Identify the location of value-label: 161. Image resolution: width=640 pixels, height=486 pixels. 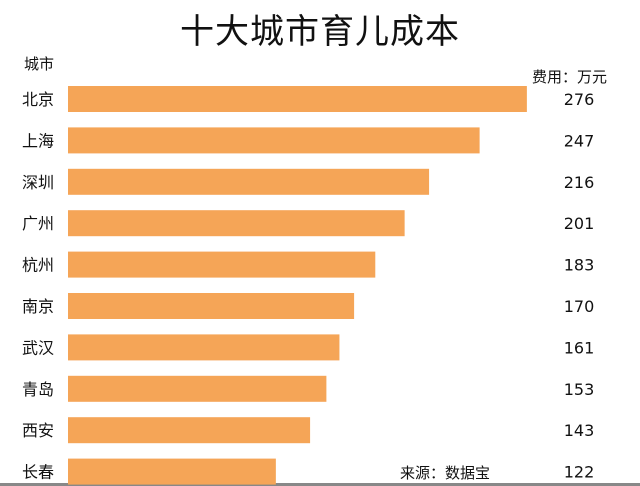
(579, 347).